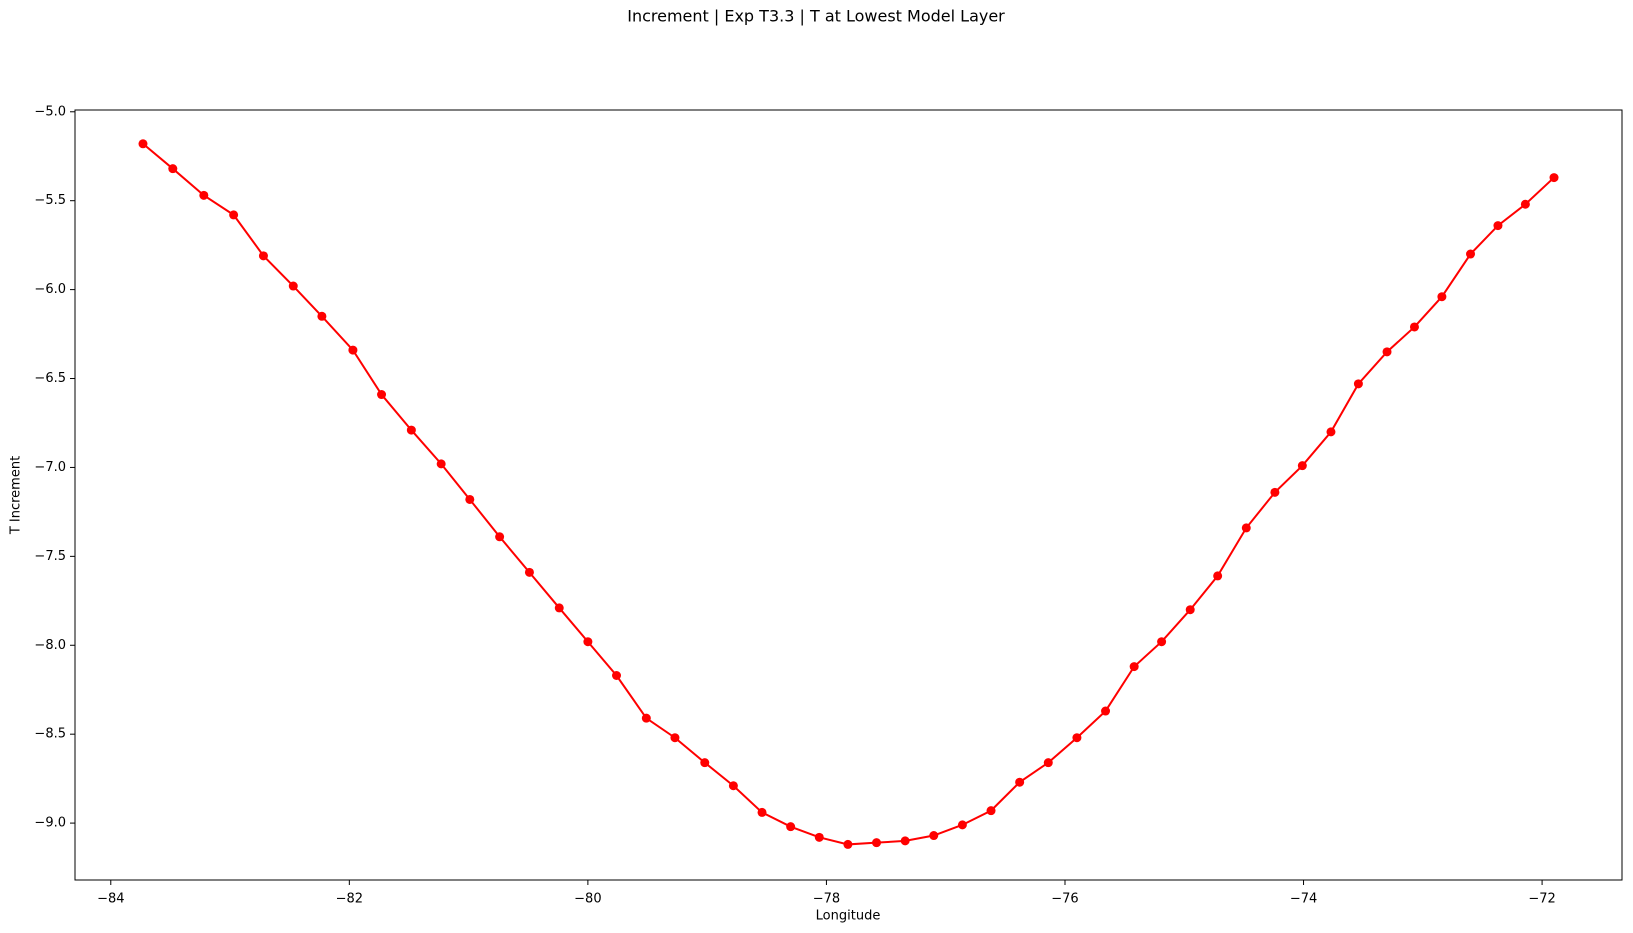 The width and height of the screenshot is (1633, 933). Describe the element at coordinates (50, 200) in the screenshot. I see `y-tick-label: −5.5` at that location.